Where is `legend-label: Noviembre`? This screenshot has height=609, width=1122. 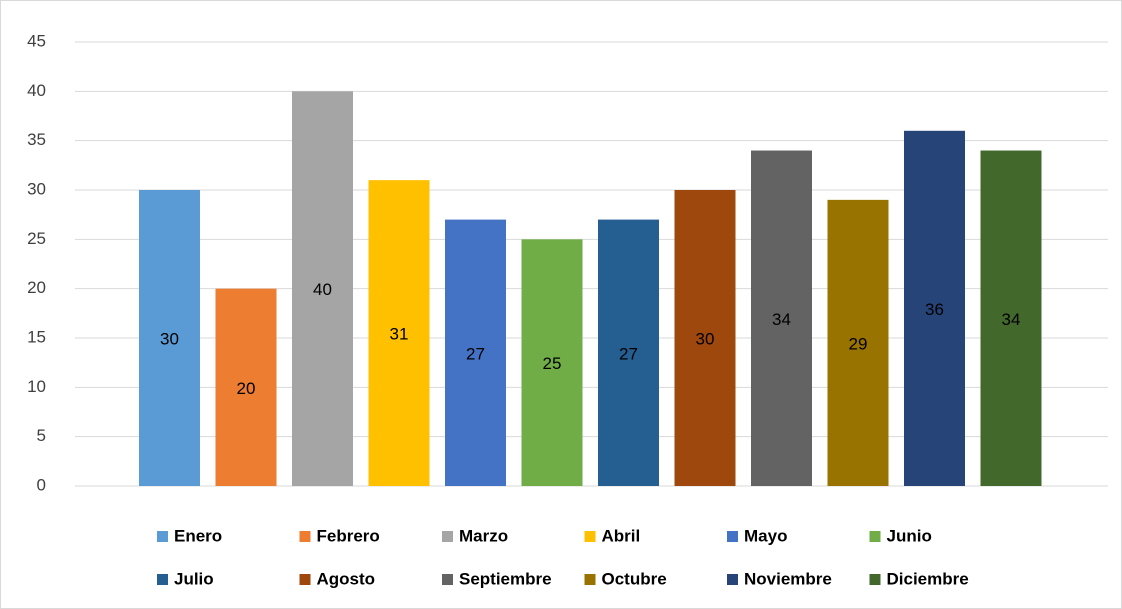 legend-label: Noviembre is located at coordinates (788, 578).